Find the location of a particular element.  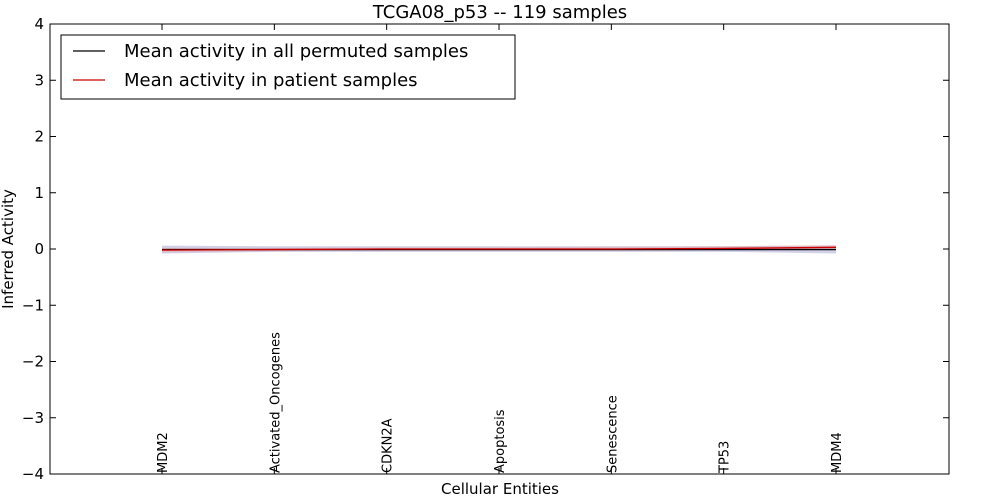

series-line-patient is located at coordinates (499, 248).